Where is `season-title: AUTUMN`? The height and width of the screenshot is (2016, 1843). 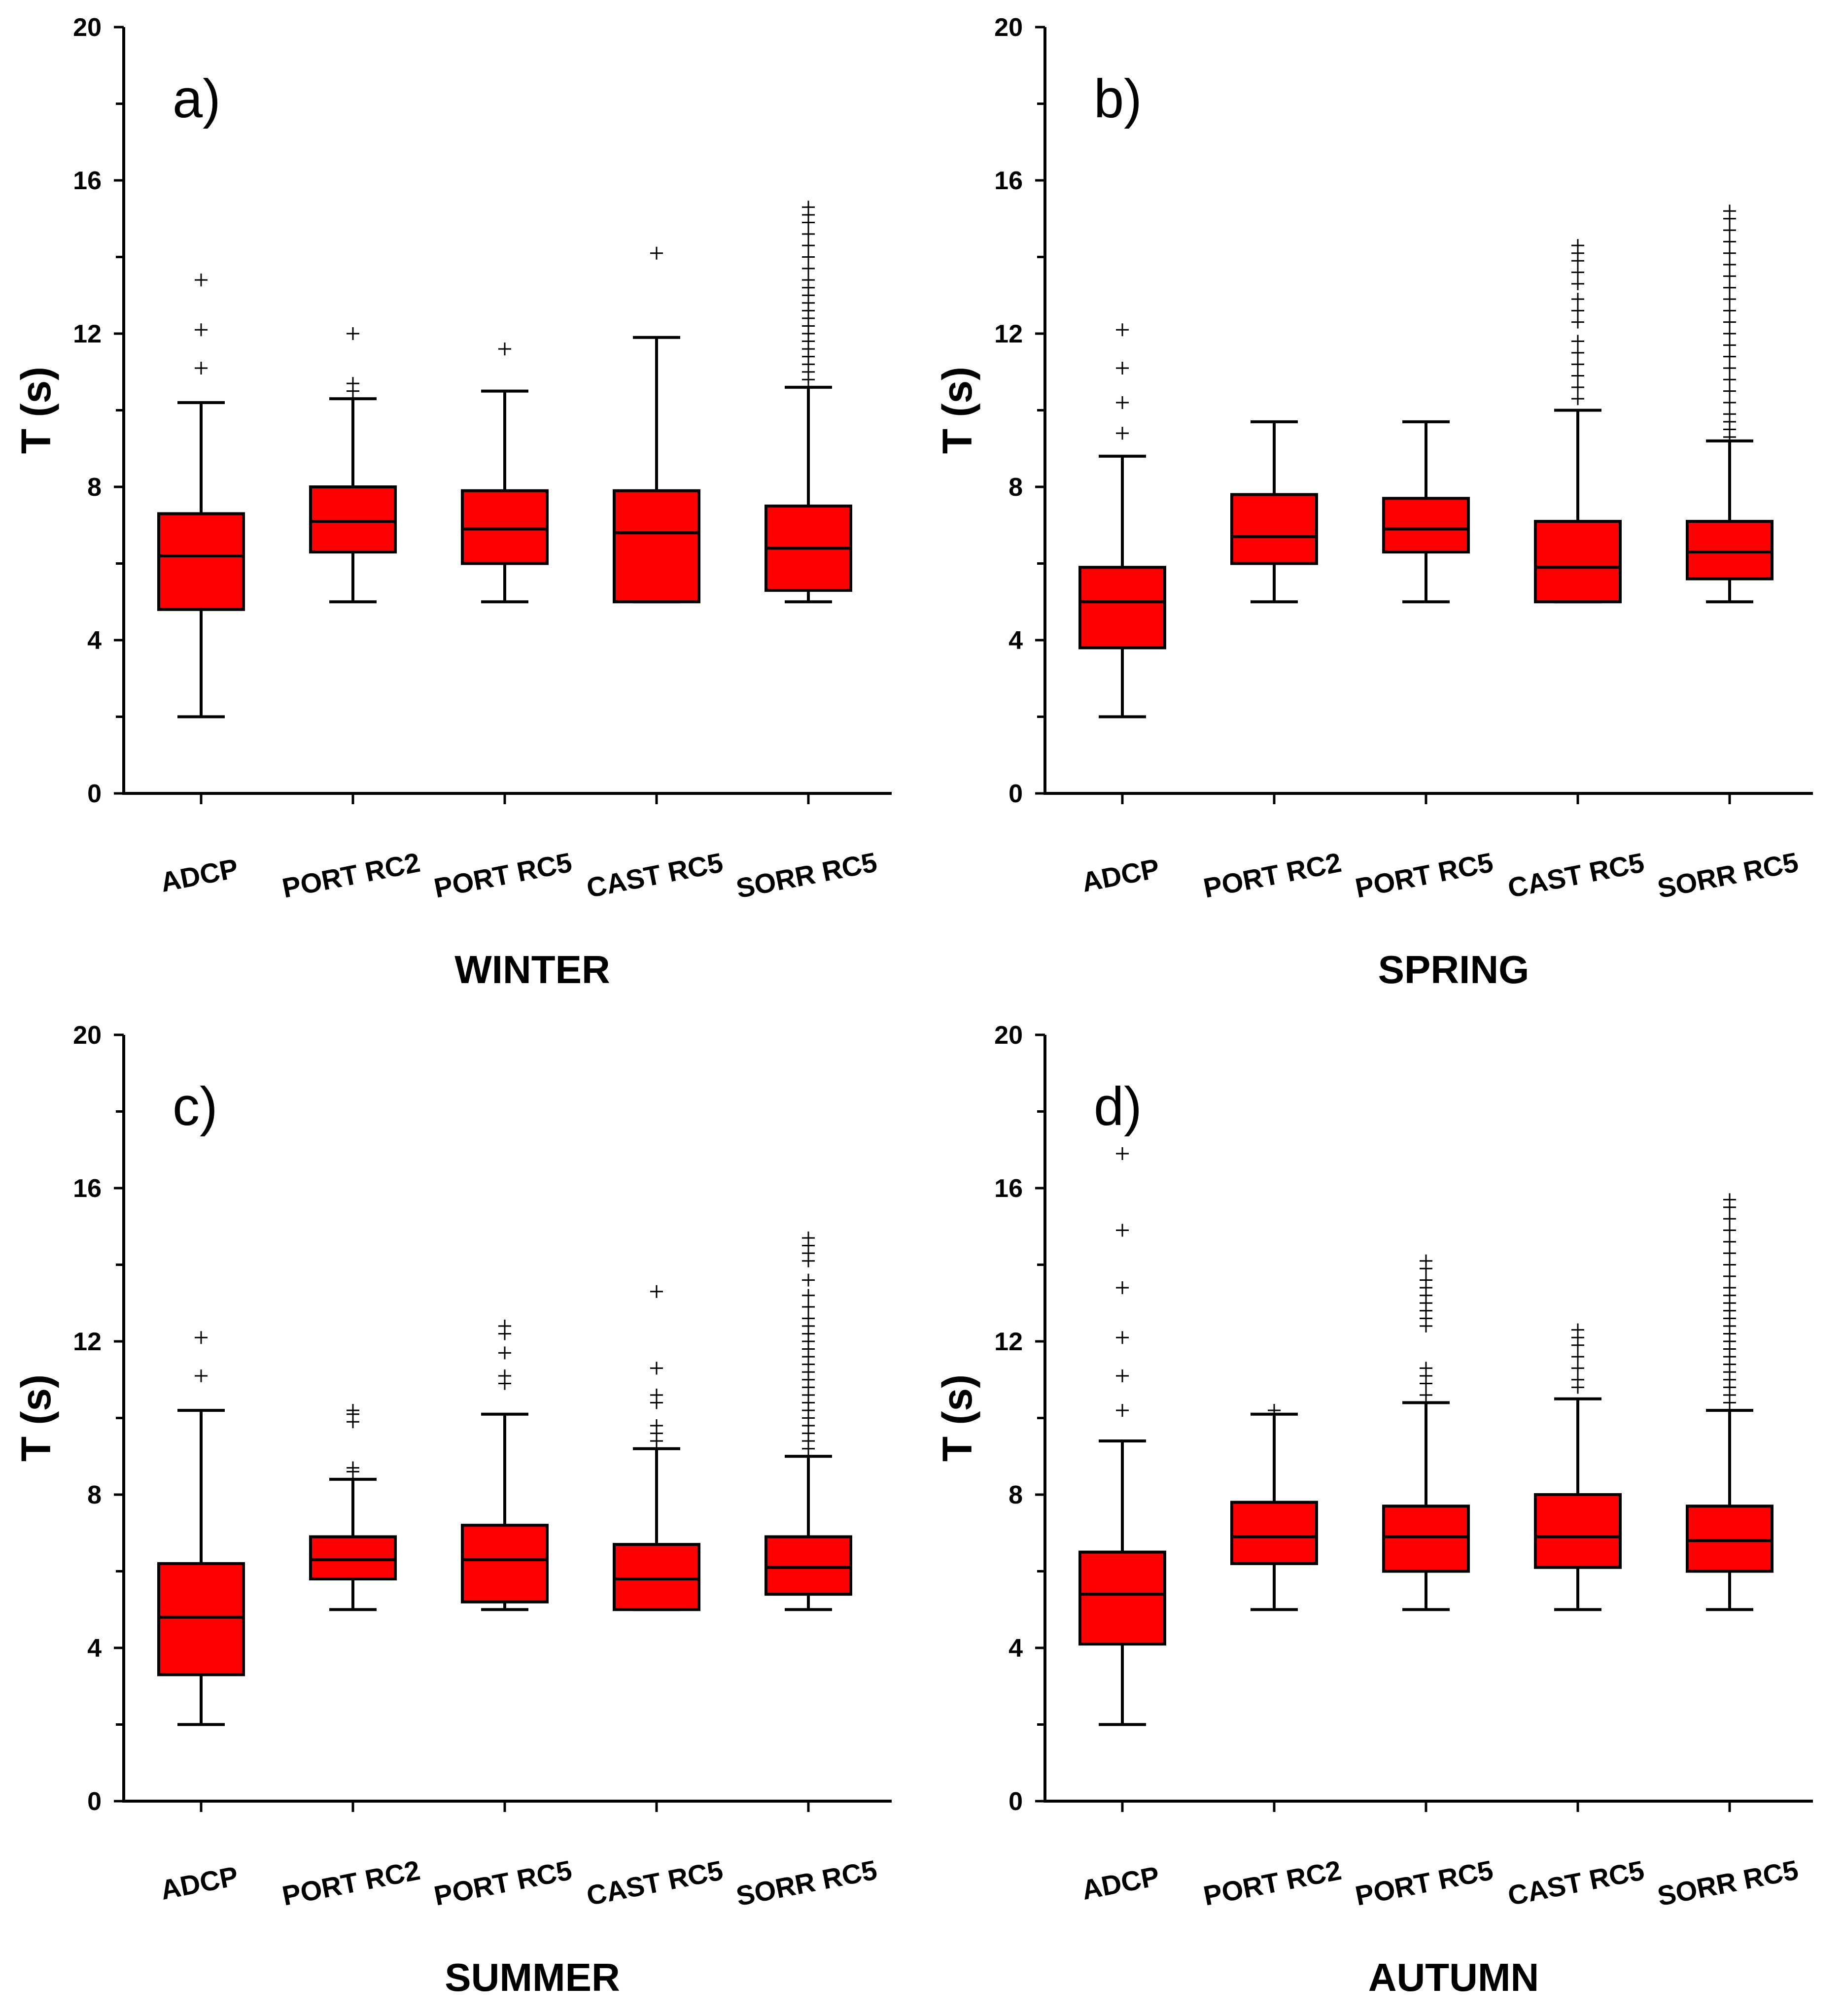
season-title: AUTUMN is located at coordinates (1454, 1977).